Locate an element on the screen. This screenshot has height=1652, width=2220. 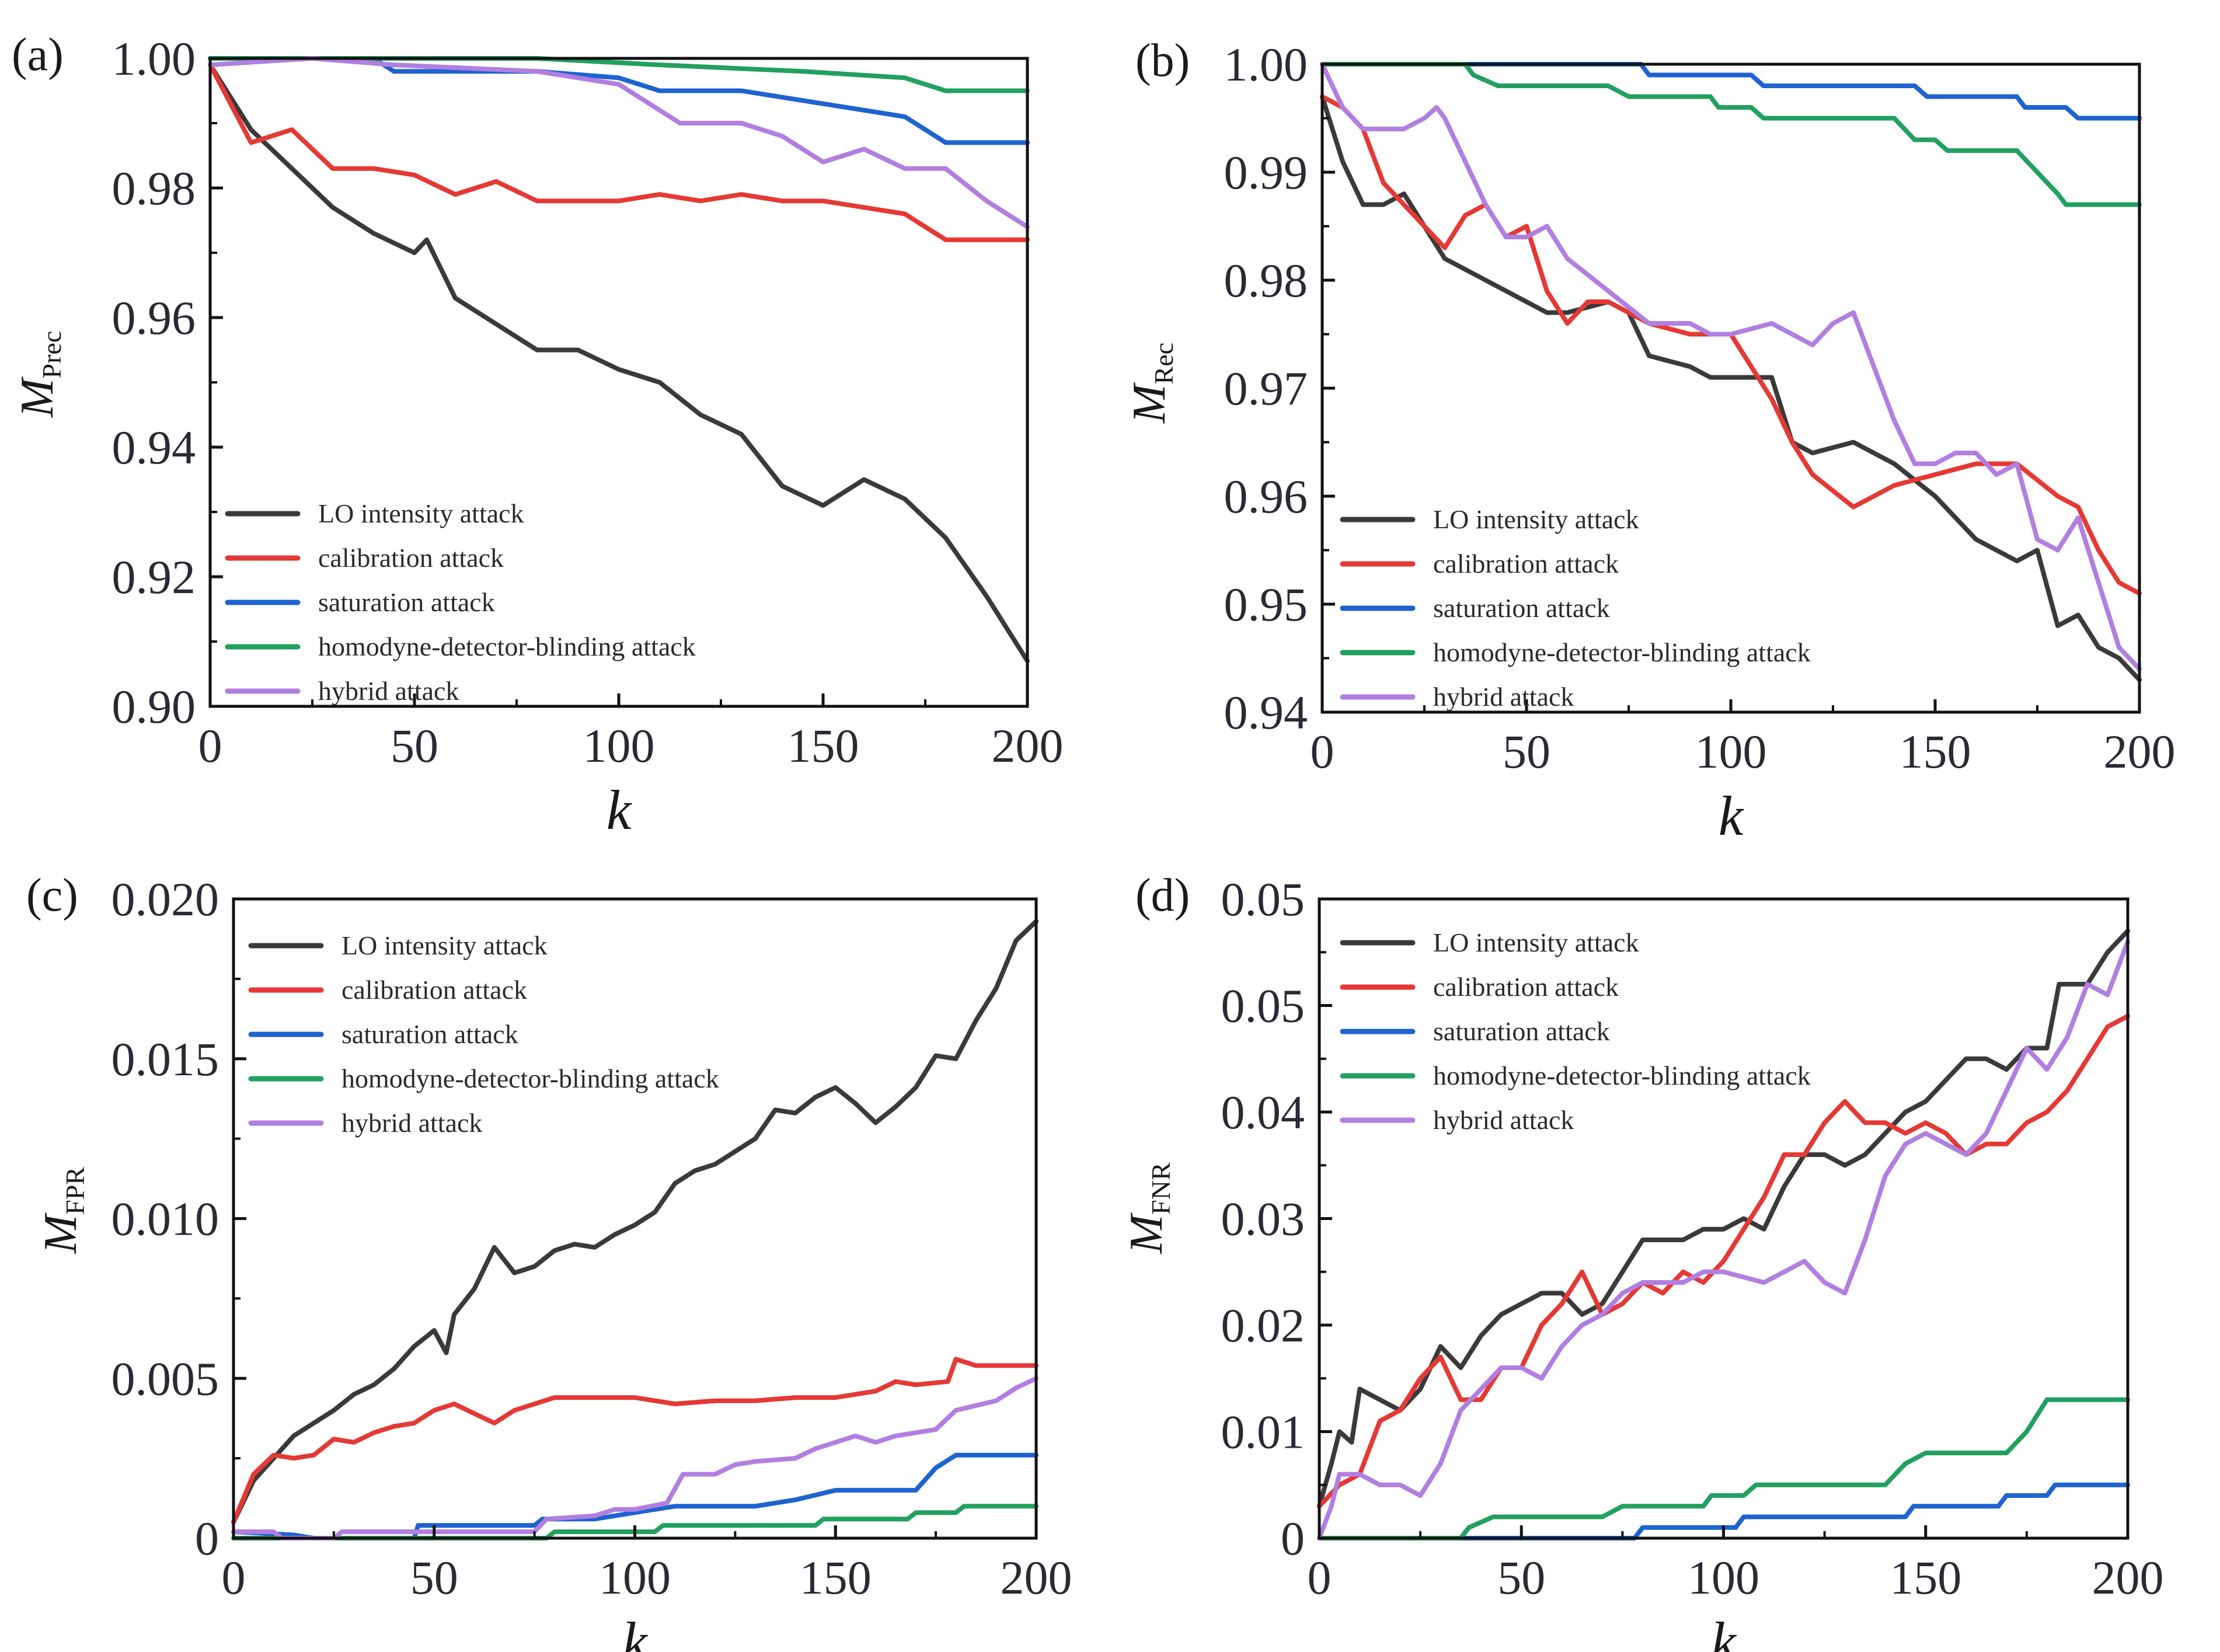
x-tick-label: 200 is located at coordinates (1028, 745).